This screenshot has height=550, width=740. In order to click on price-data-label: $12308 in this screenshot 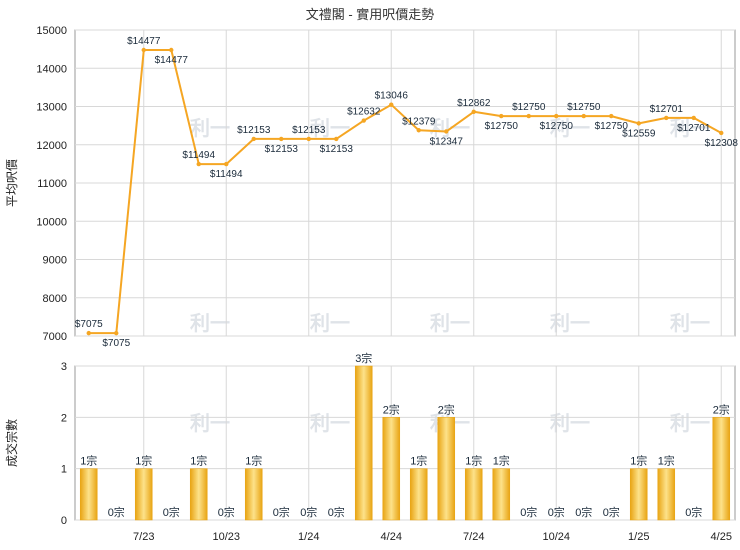, I will do `click(722, 143)`.